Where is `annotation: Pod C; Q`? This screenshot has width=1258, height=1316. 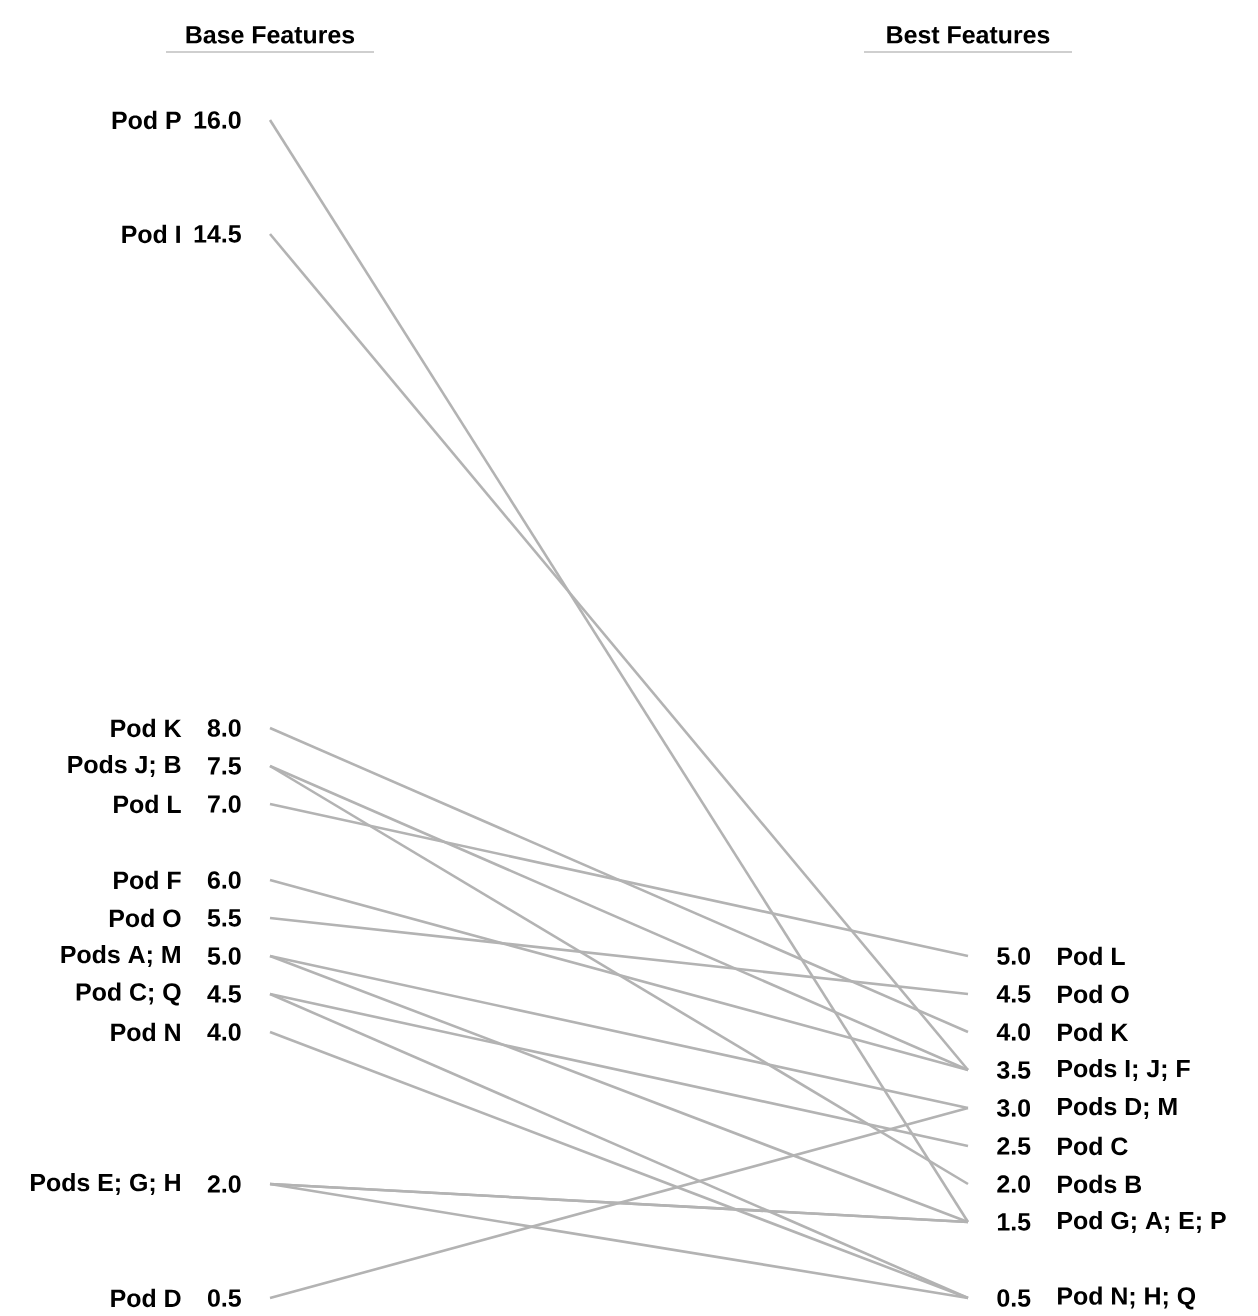
annotation: Pod C; Q is located at coordinates (128, 994).